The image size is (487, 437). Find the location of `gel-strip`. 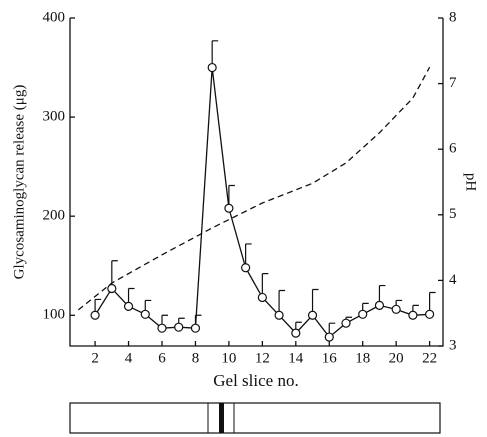

gel-strip is located at coordinates (255, 418).